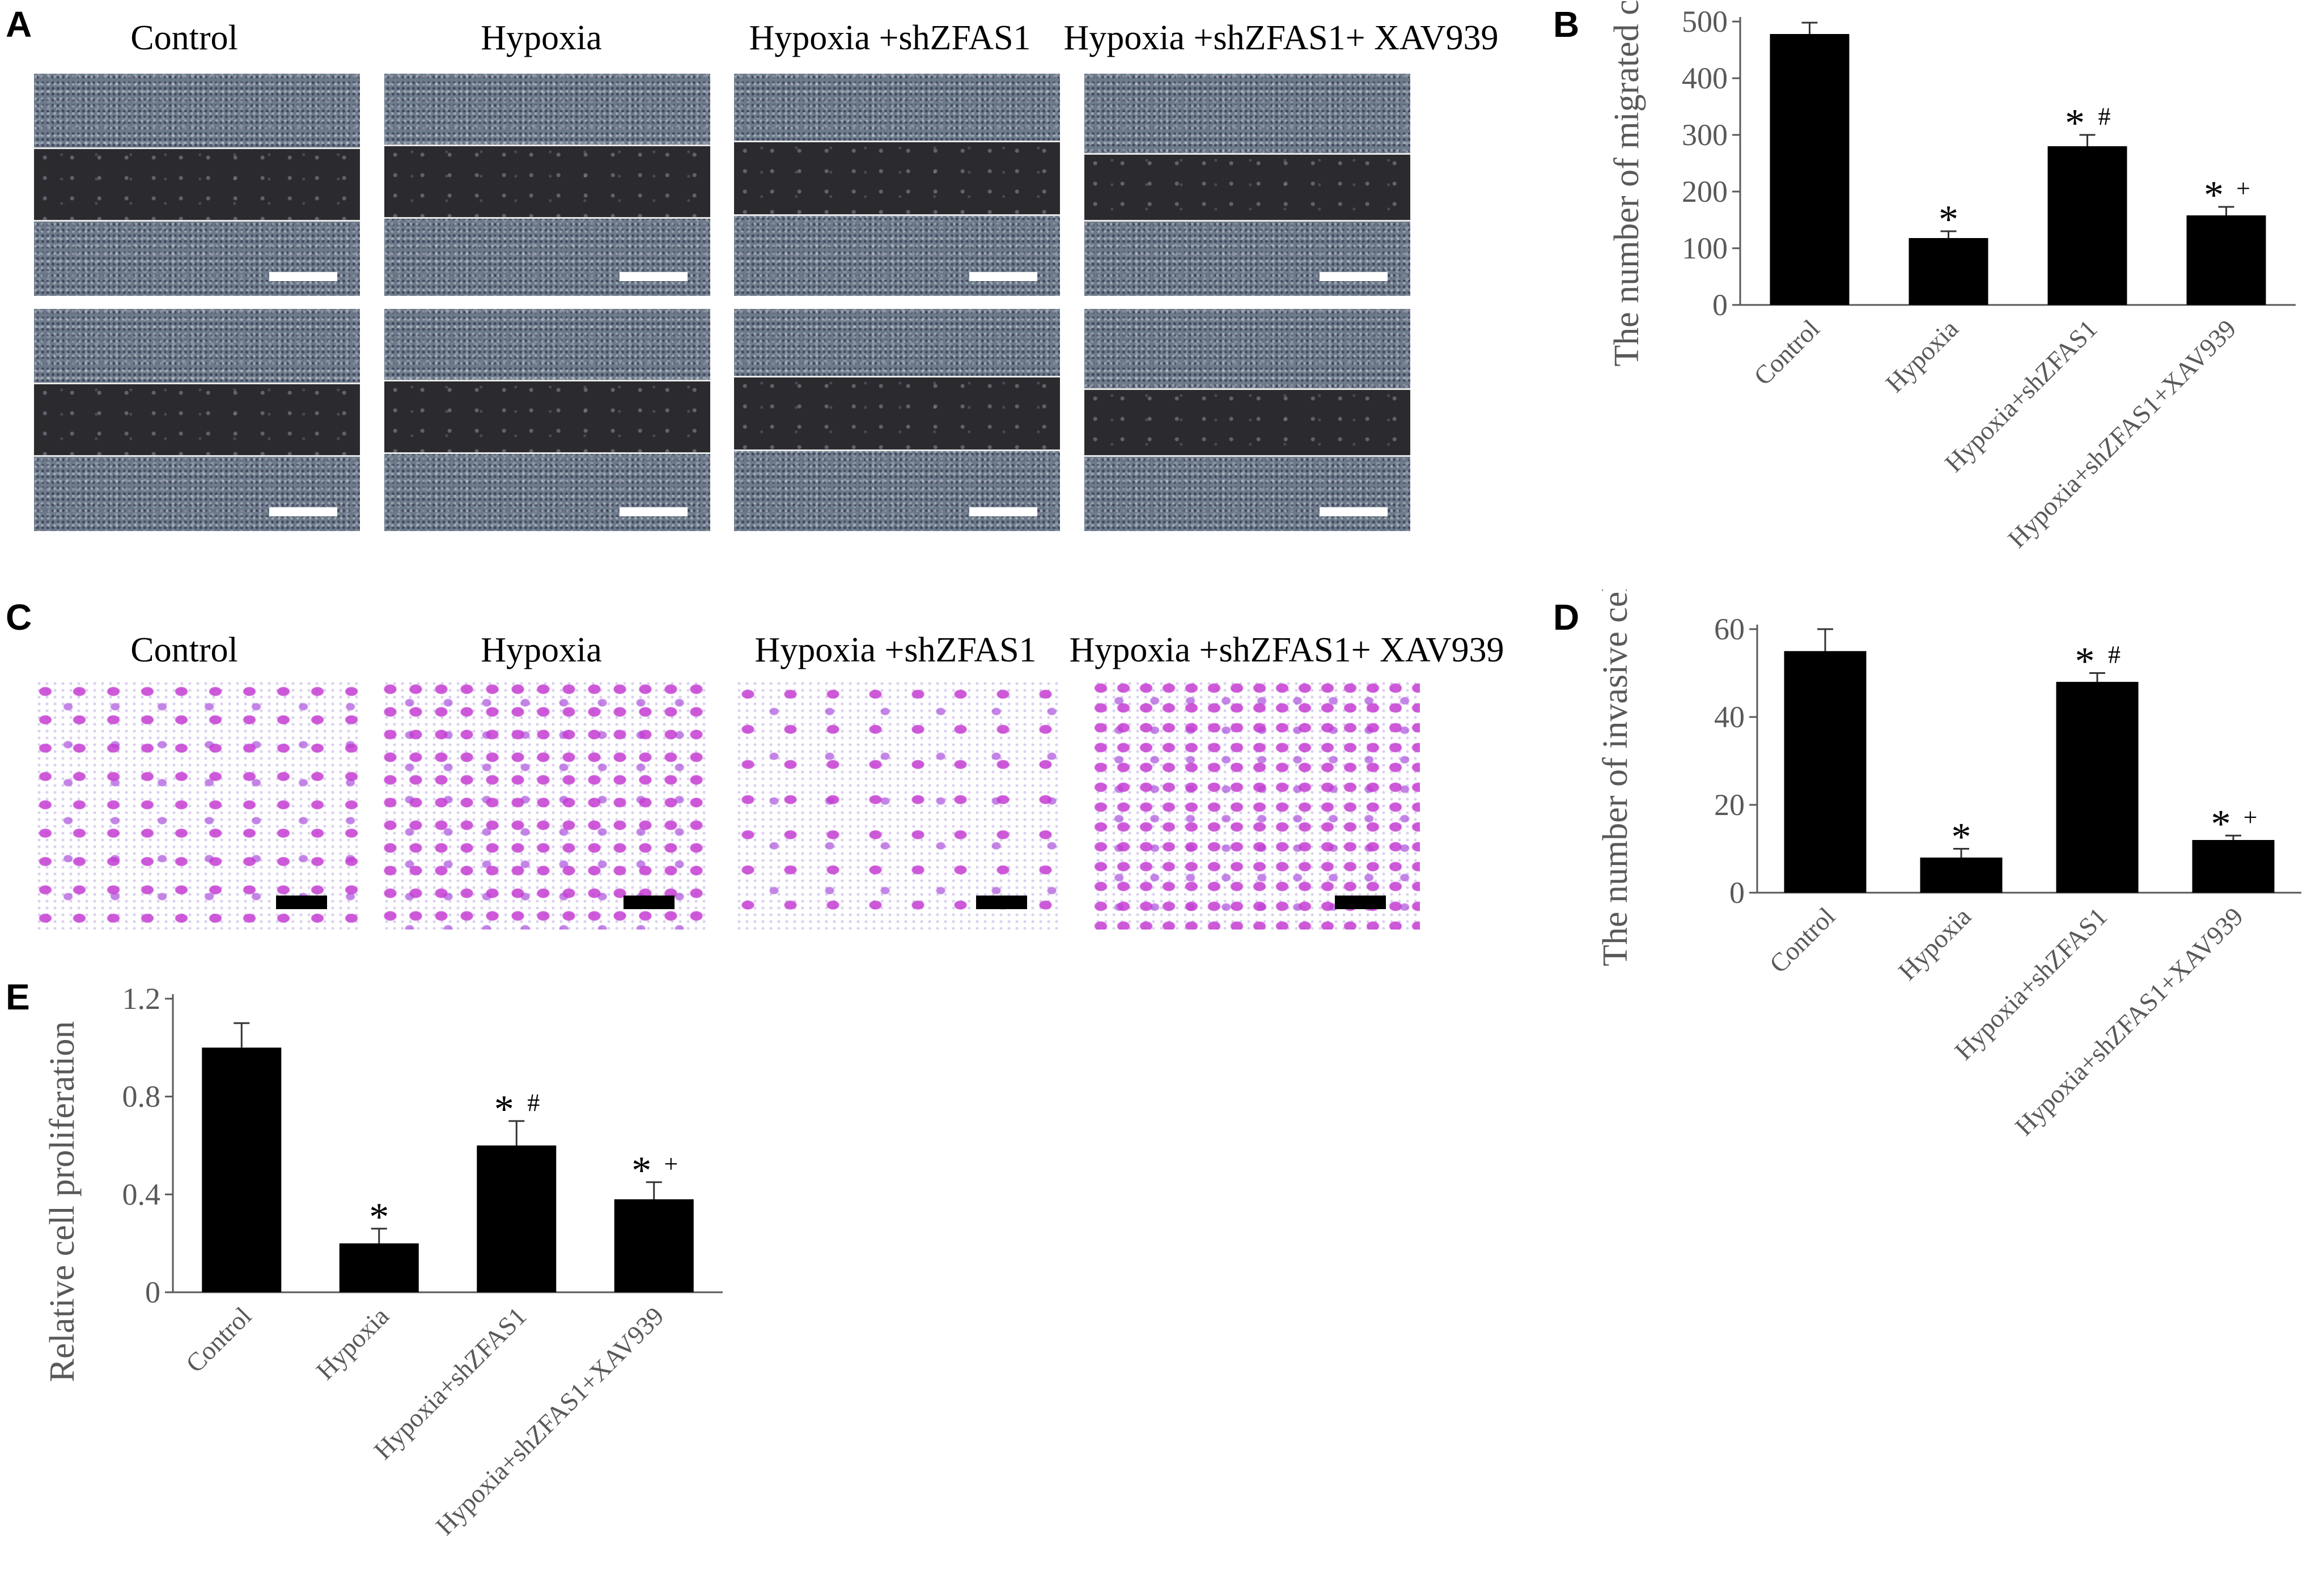  I want to click on y-tick-label: 300, so click(1705, 135).